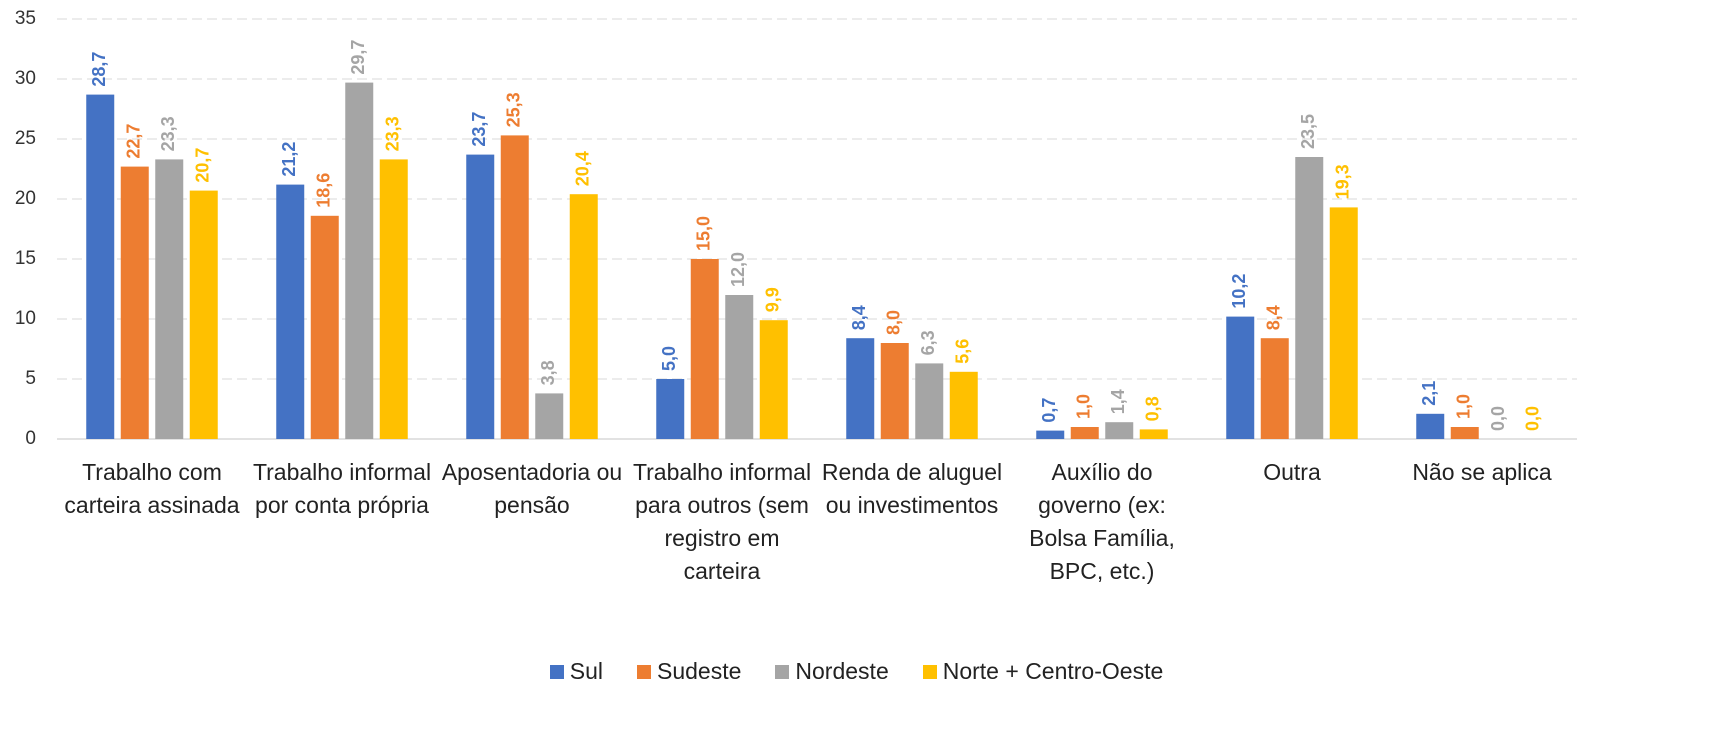  Describe the element at coordinates (324, 190) in the screenshot. I see `data-label: 18,6` at that location.